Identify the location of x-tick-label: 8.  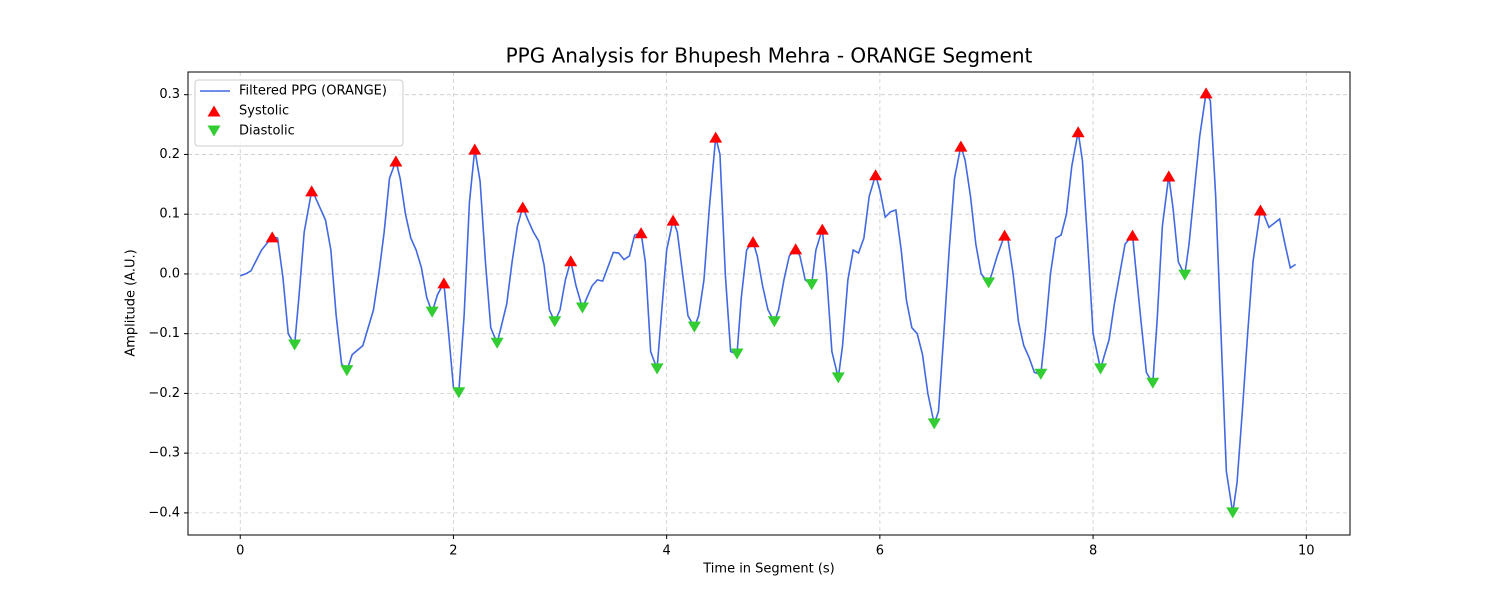
(1093, 551).